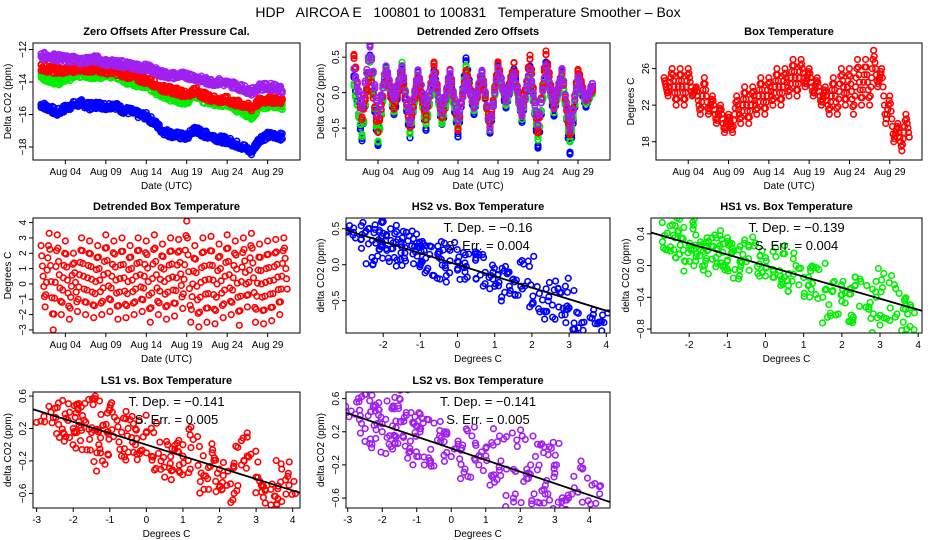  I want to click on y-tick-label: 0.4, so click(641, 233).